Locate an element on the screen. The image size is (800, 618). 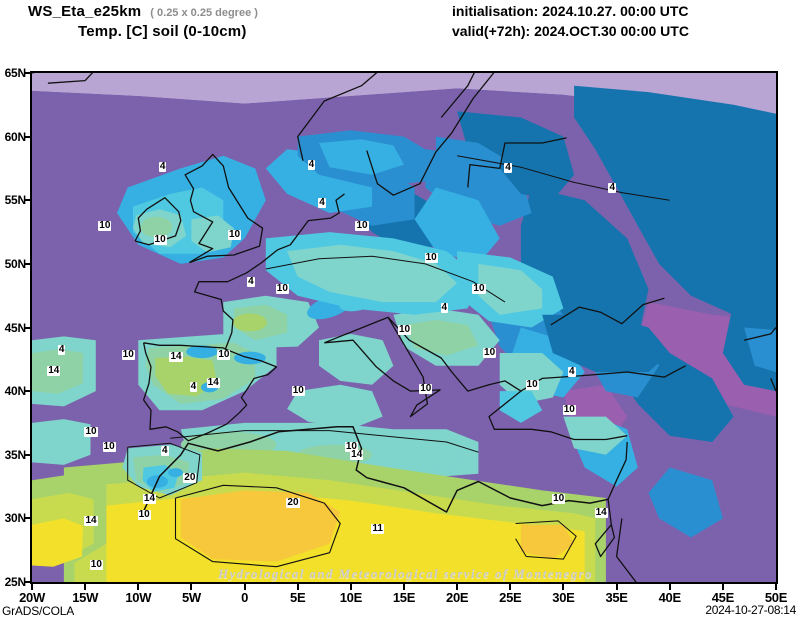
grads-credit: GrADS/COLA is located at coordinates (38, 611).